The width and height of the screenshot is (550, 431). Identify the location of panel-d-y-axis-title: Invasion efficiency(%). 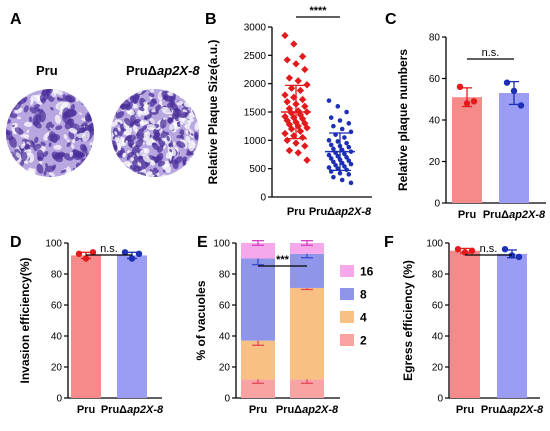
(25, 320).